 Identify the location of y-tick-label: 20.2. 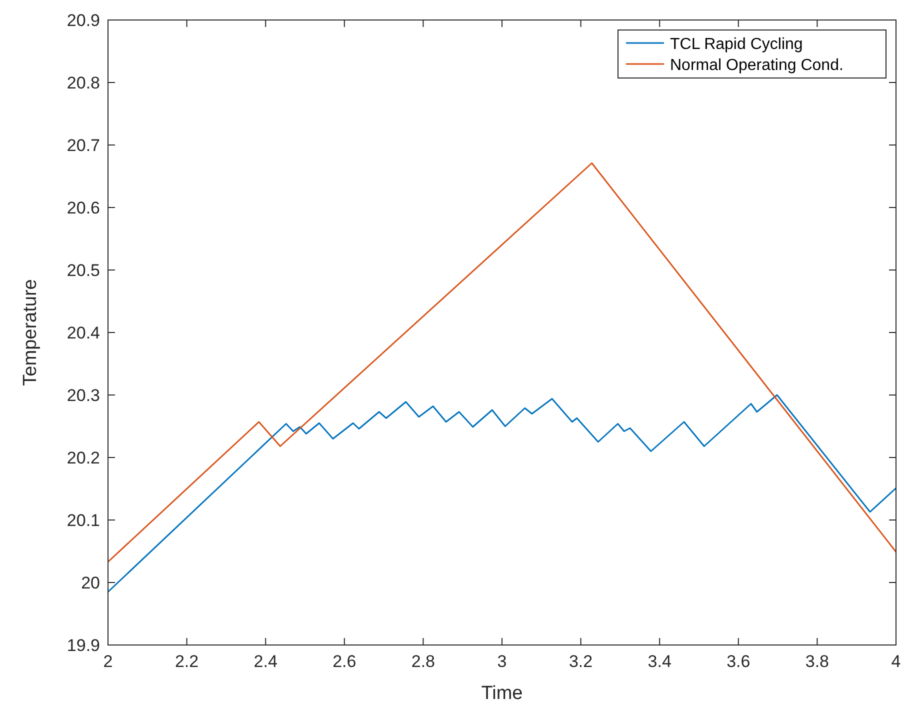
(83, 458).